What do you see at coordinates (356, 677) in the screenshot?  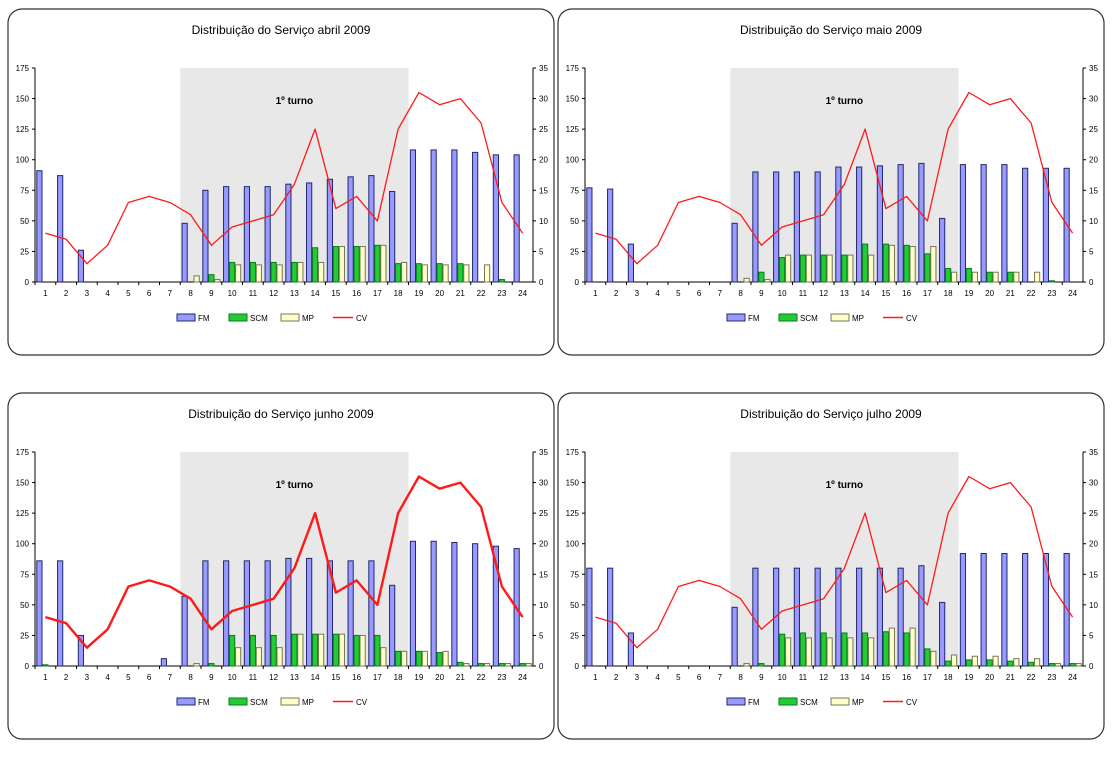 I see `x-tick-label: 16` at bounding box center [356, 677].